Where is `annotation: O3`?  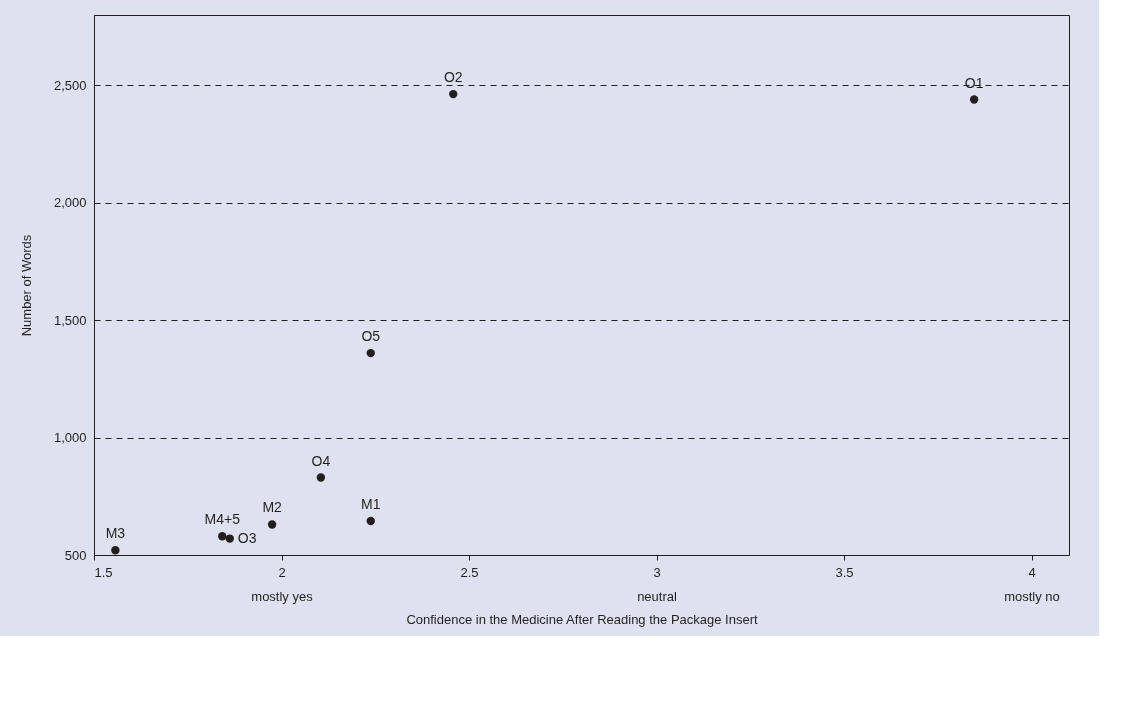 annotation: O3 is located at coordinates (247, 537).